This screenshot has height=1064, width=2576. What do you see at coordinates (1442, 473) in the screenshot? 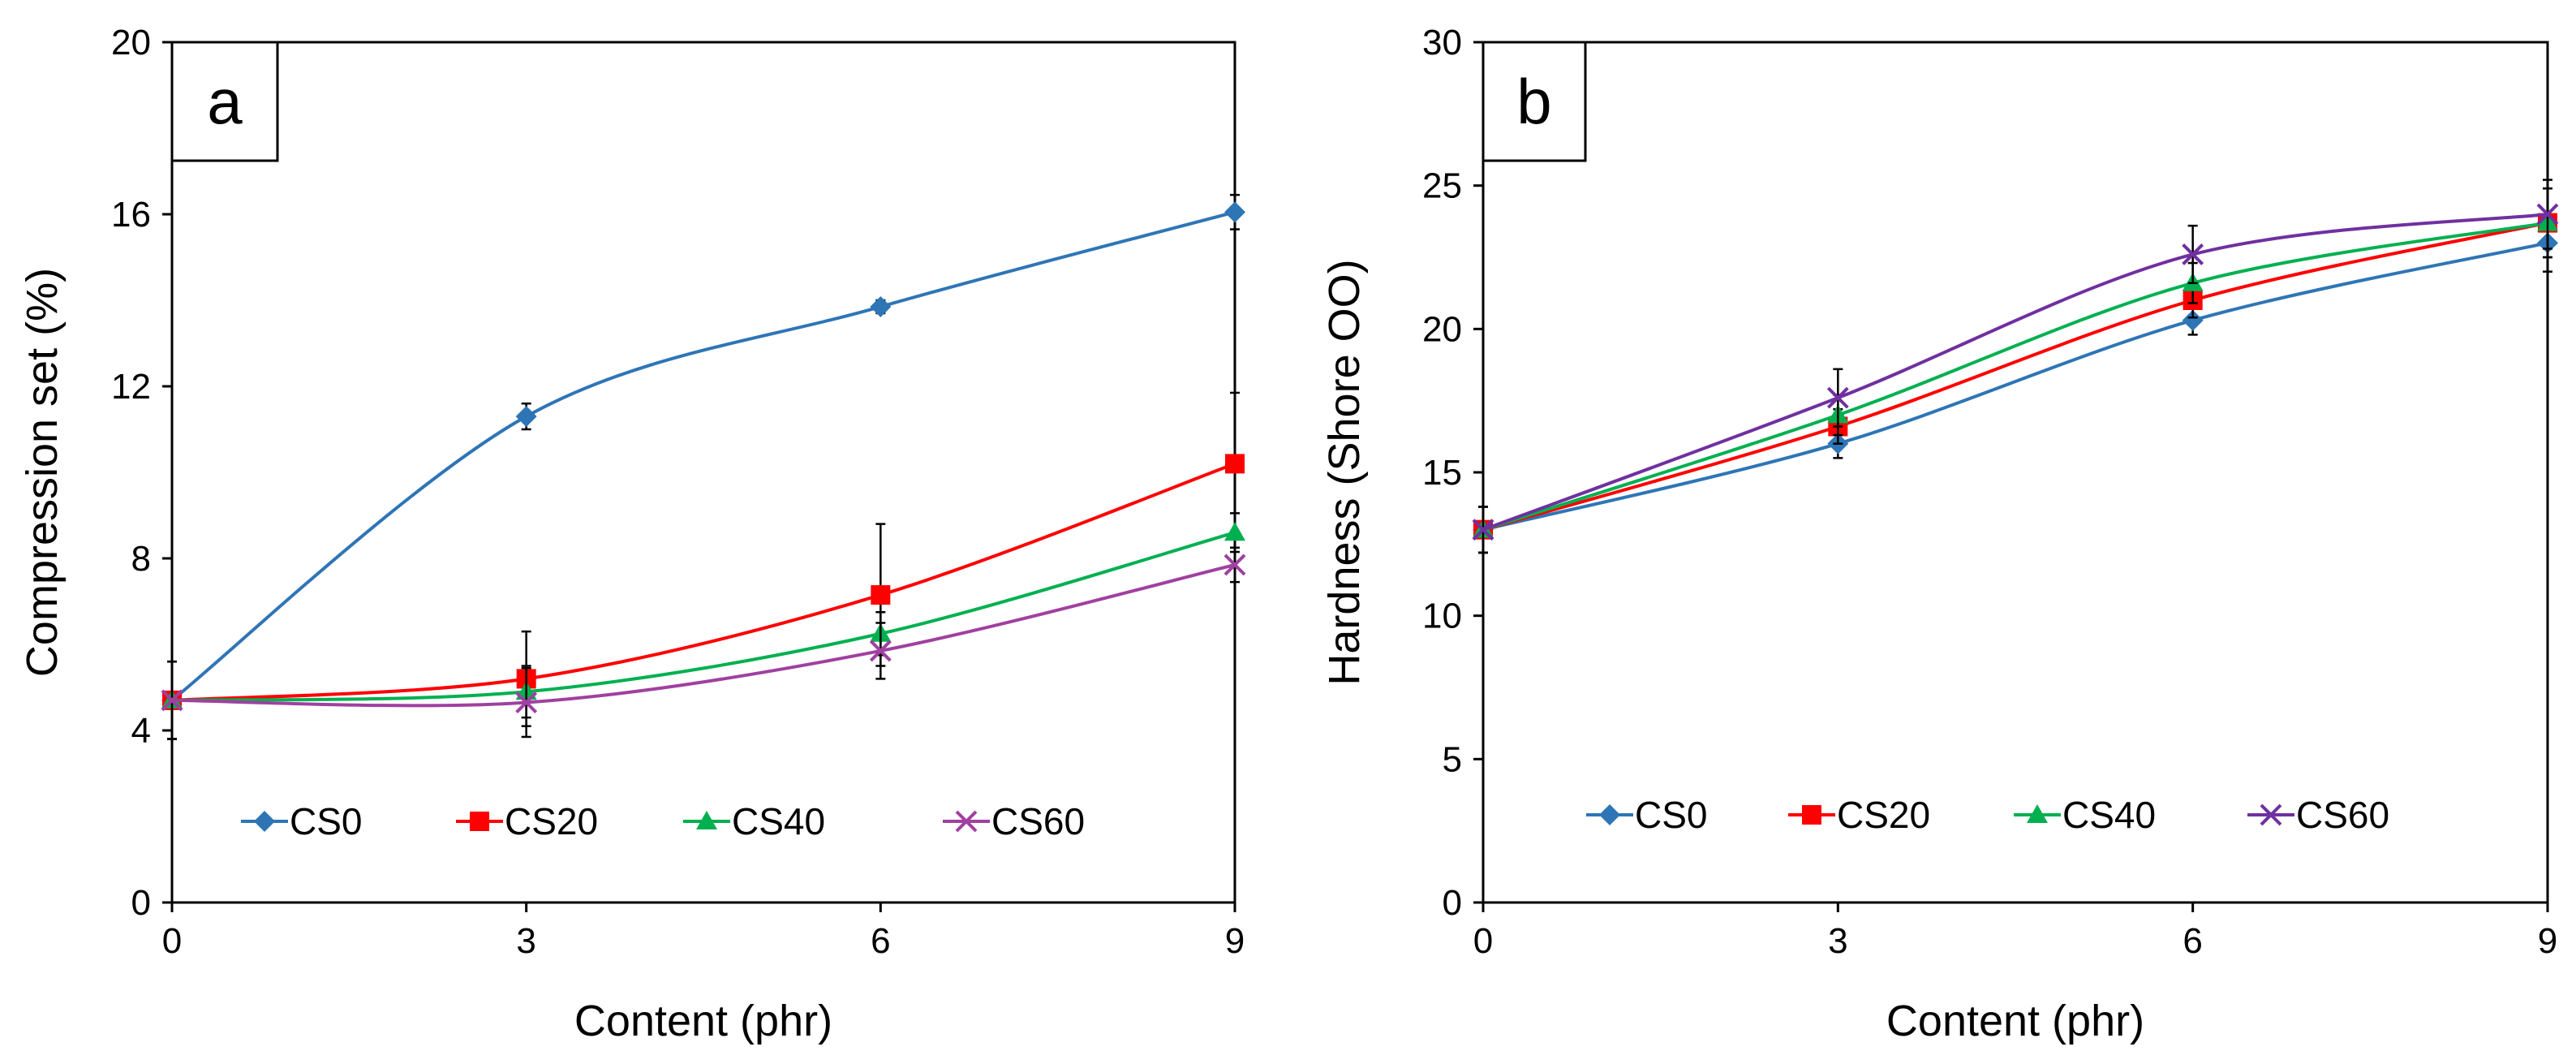
I see `y-tick-label: 15` at bounding box center [1442, 473].